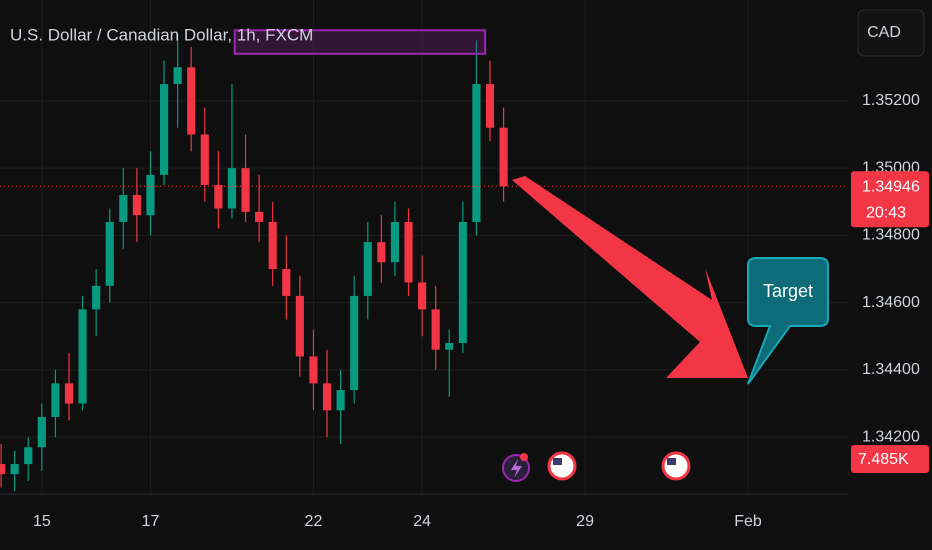 The width and height of the screenshot is (932, 550). Describe the element at coordinates (886, 213) in the screenshot. I see `countdown-label: 20:43` at that location.